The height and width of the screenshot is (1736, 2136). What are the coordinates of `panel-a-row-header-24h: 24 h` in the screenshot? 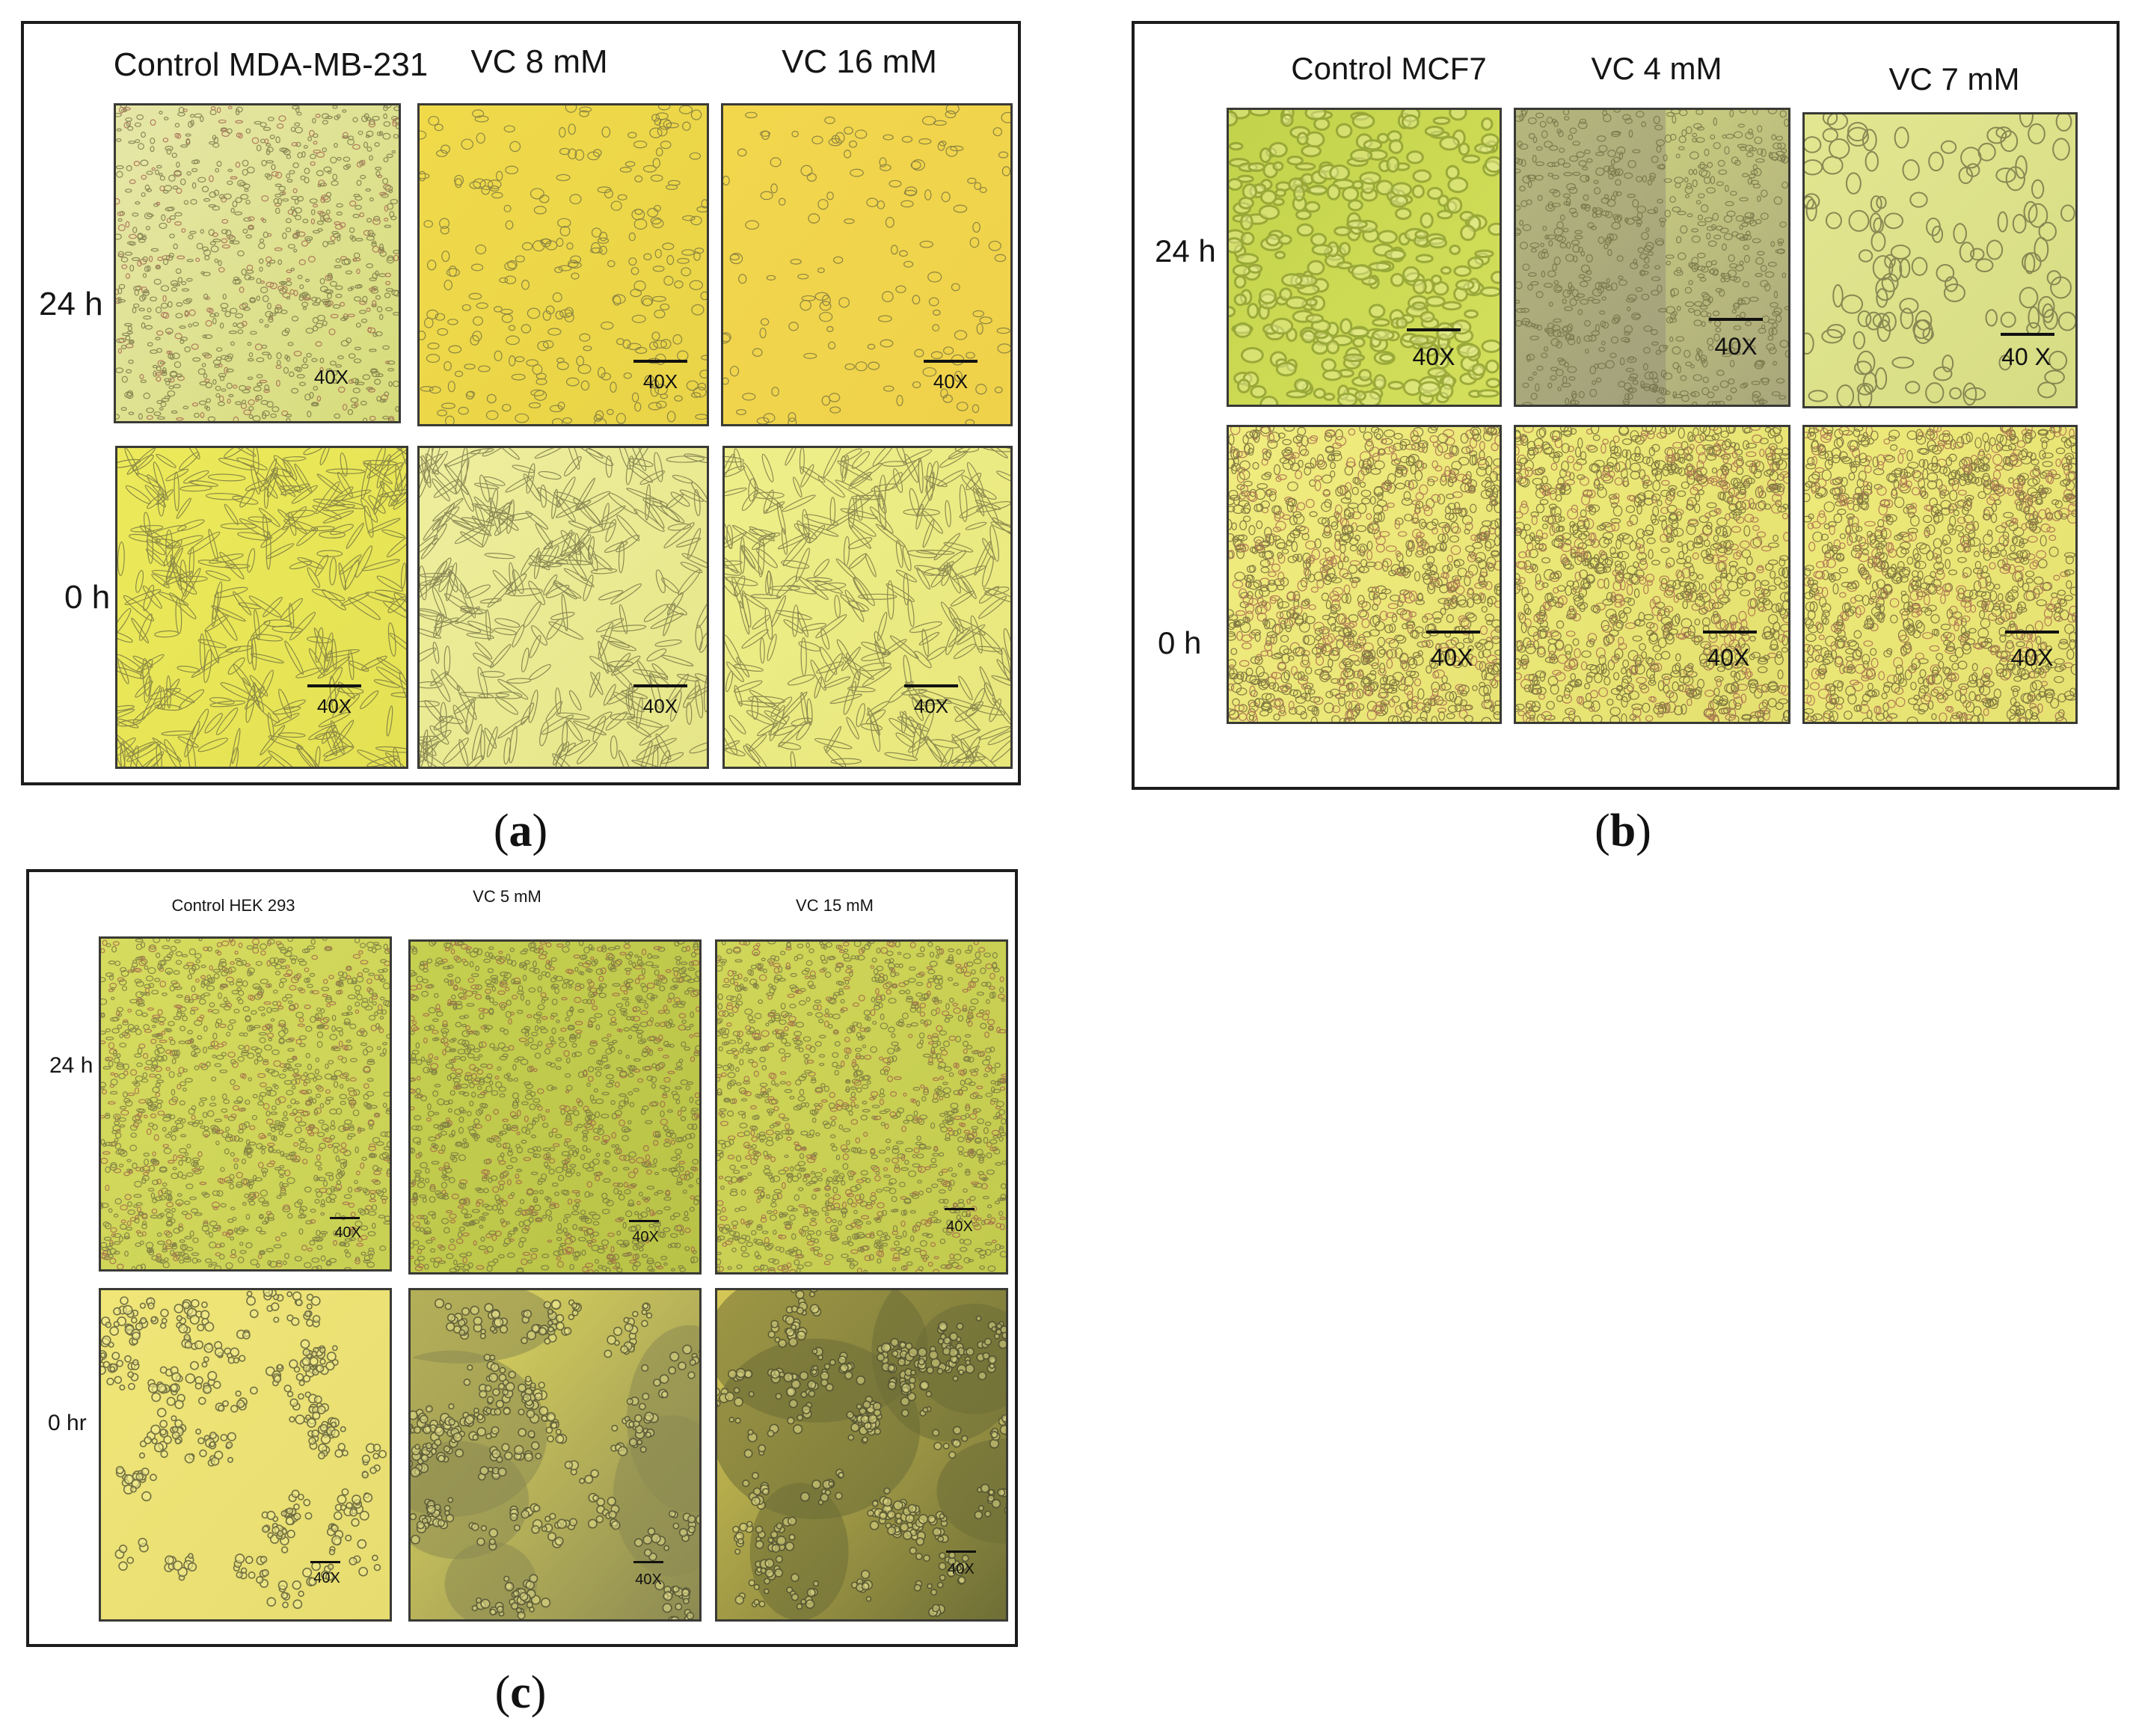 It's located at (71, 304).